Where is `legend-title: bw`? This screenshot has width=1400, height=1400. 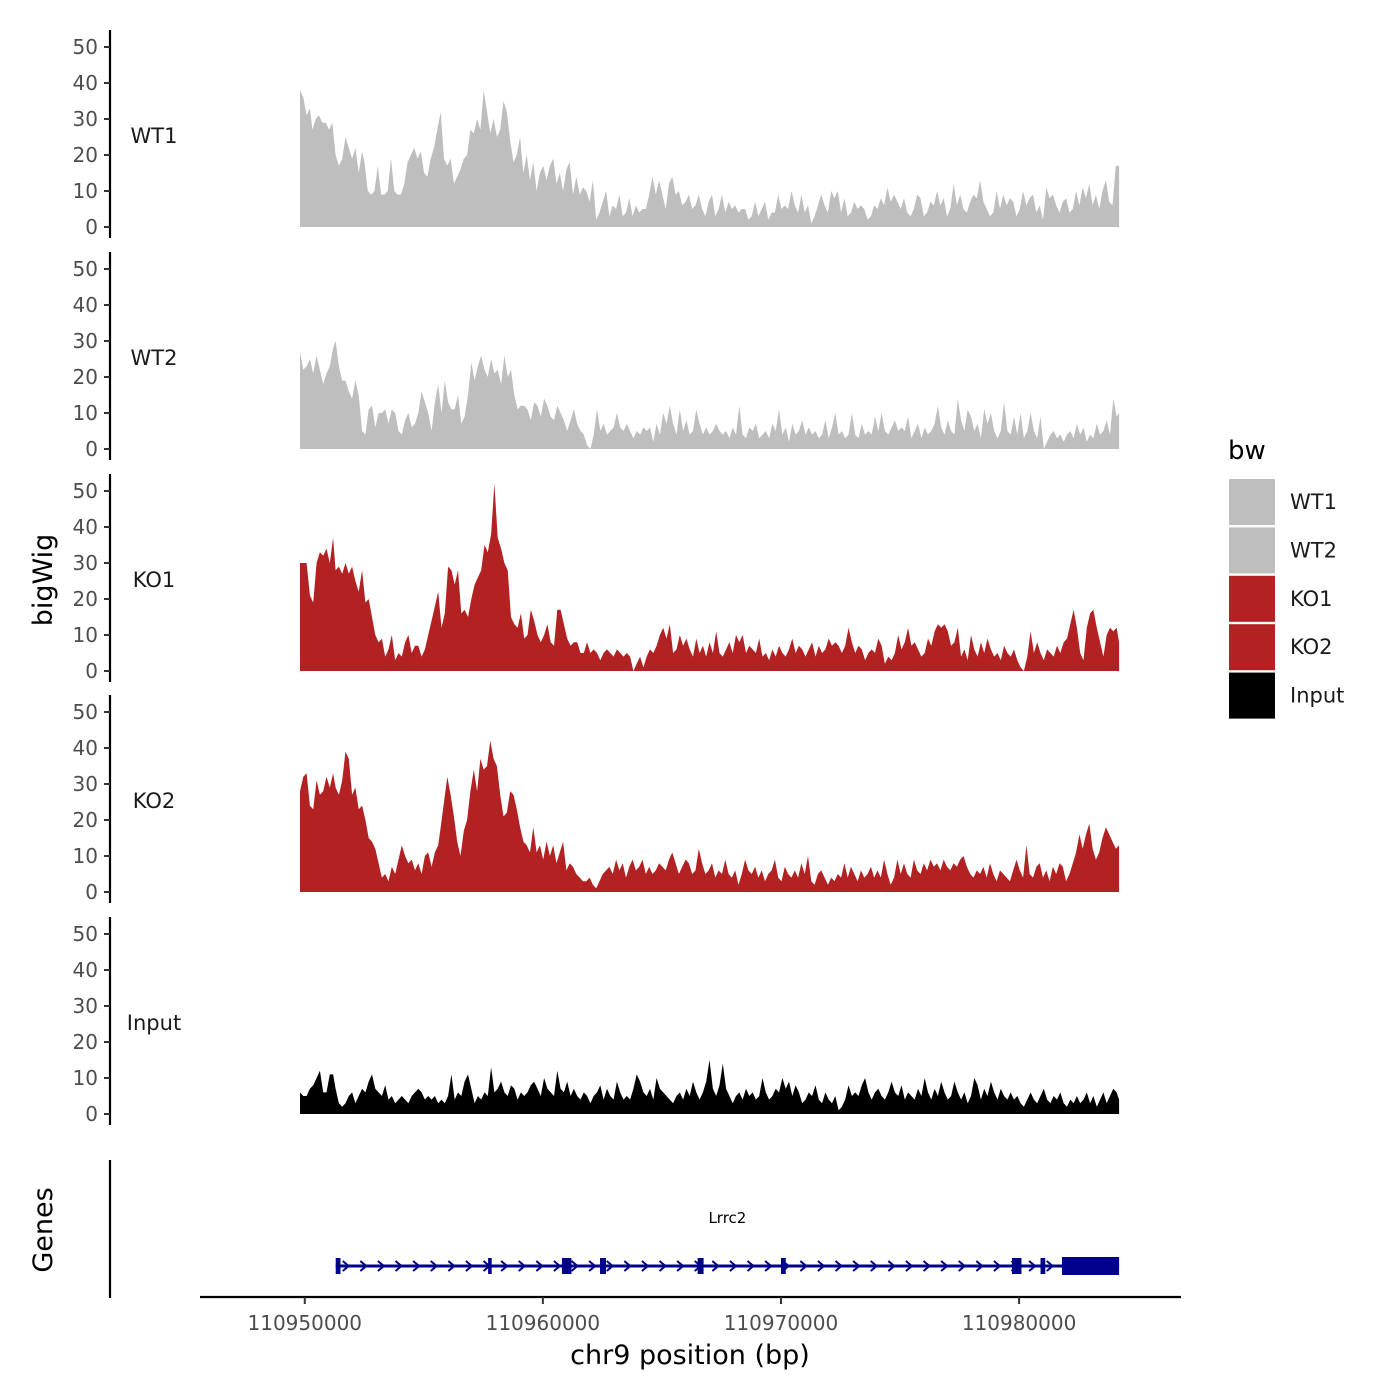
legend-title: bw is located at coordinates (1247, 451).